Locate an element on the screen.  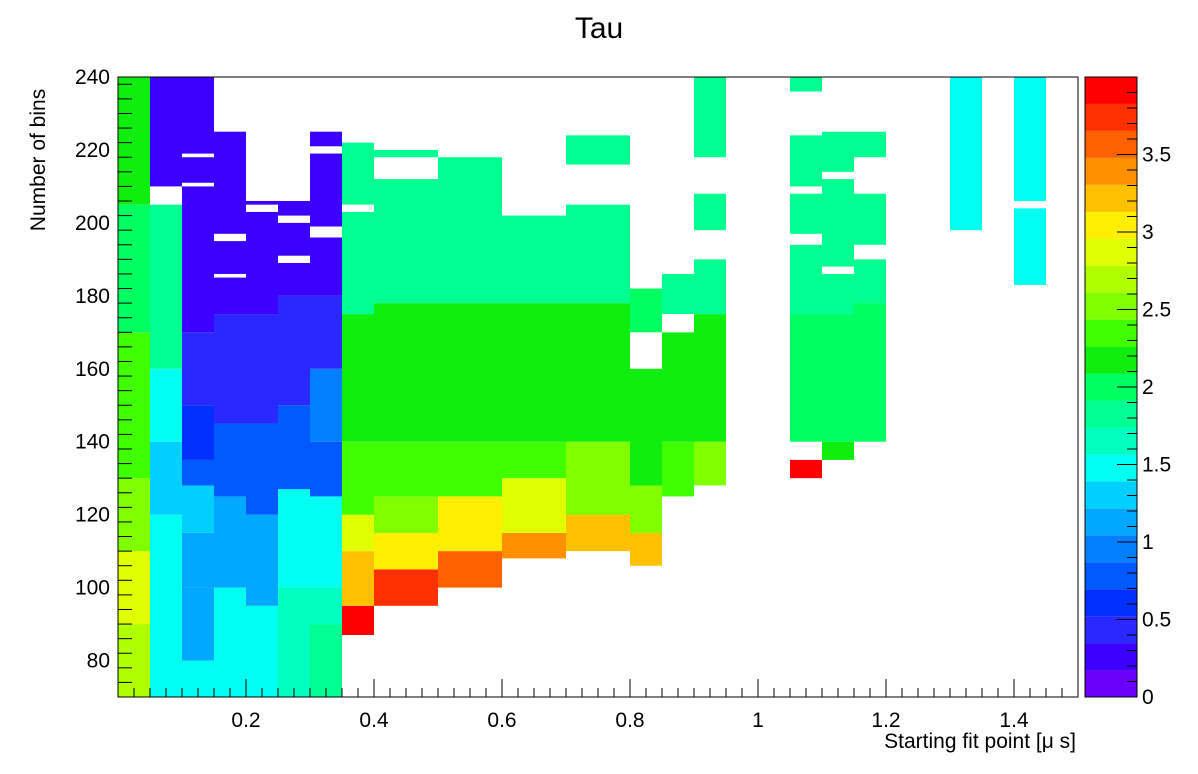
y-tick-label: 160 is located at coordinates (92, 369).